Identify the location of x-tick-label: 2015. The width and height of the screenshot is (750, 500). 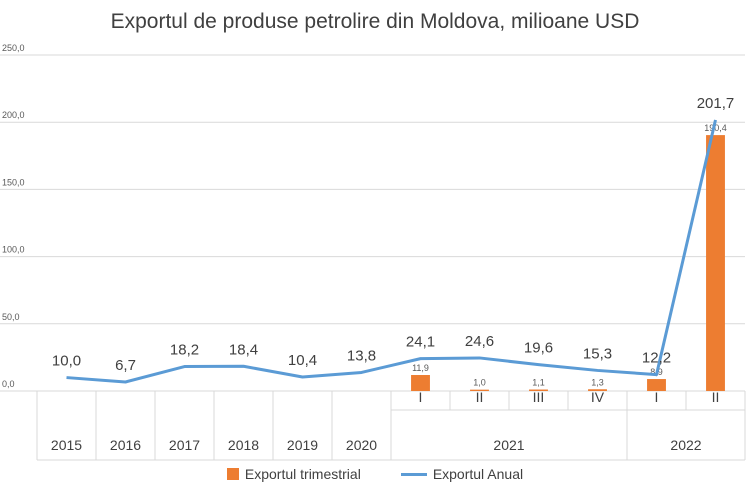
(66, 445).